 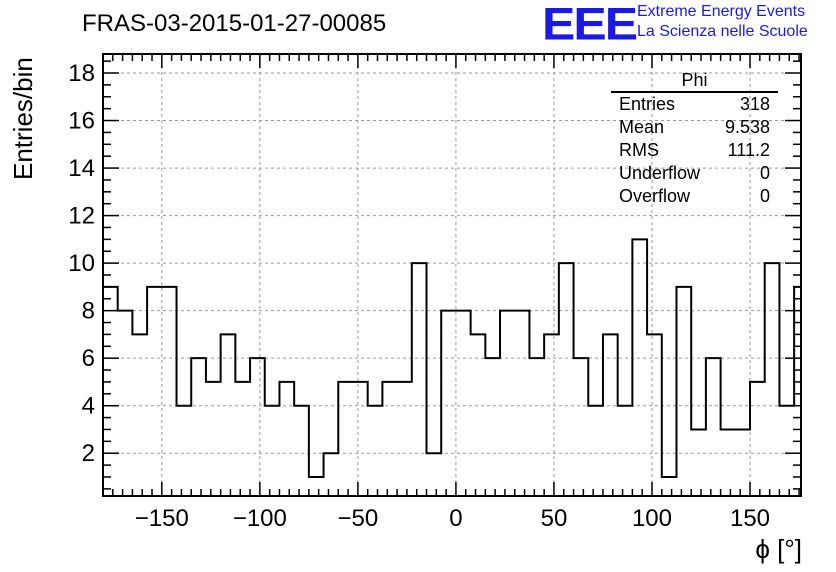 I want to click on stats-label: RMS, so click(x=639, y=150).